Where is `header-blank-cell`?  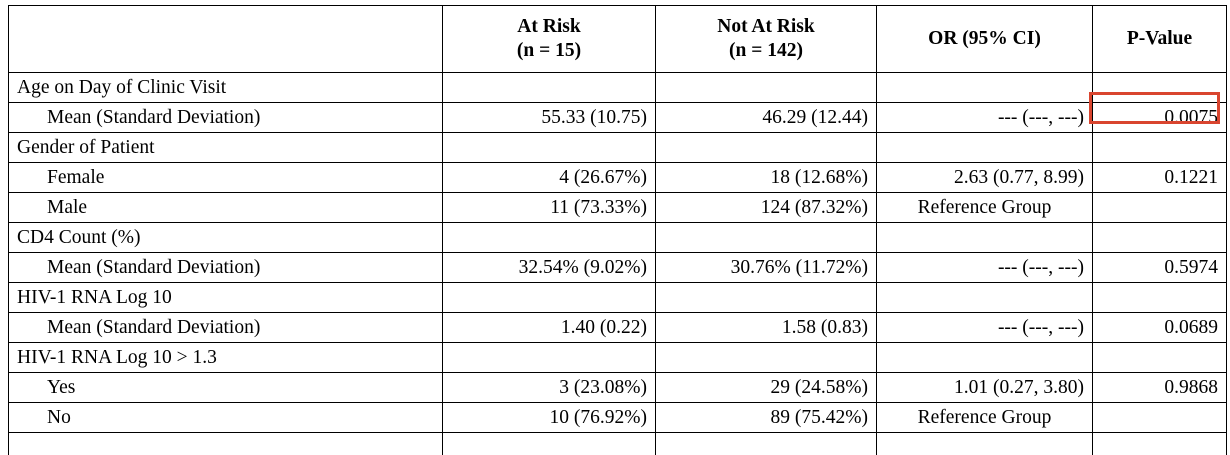 header-blank-cell is located at coordinates (226, 39).